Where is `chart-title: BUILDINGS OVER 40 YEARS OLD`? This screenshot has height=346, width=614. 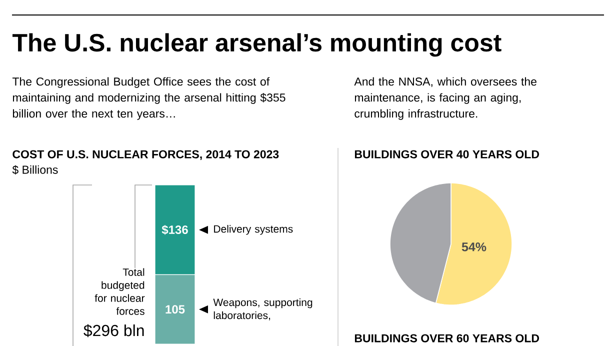 chart-title: BUILDINGS OVER 40 YEARS OLD is located at coordinates (447, 154).